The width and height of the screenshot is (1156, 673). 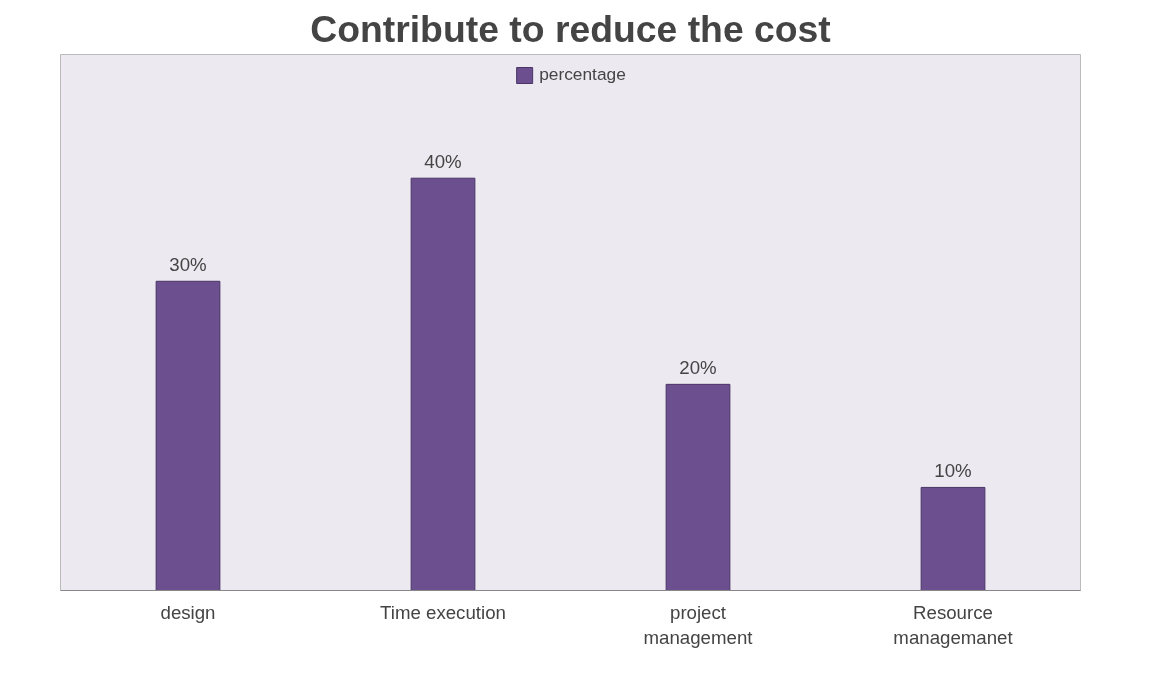 What do you see at coordinates (582, 74) in the screenshot?
I see `legend-label: percentage` at bounding box center [582, 74].